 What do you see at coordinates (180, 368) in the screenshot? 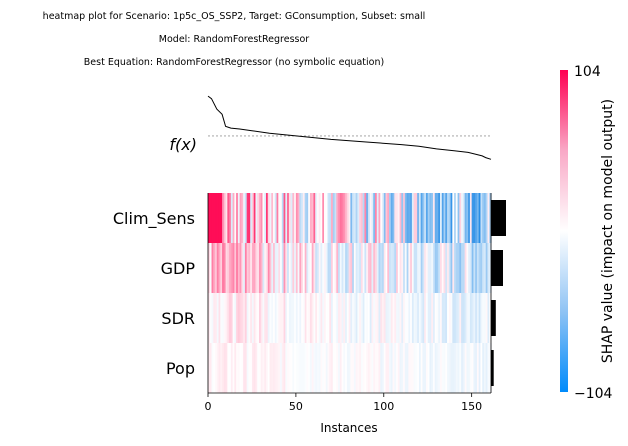
I see `feature-label: Pop` at bounding box center [180, 368].